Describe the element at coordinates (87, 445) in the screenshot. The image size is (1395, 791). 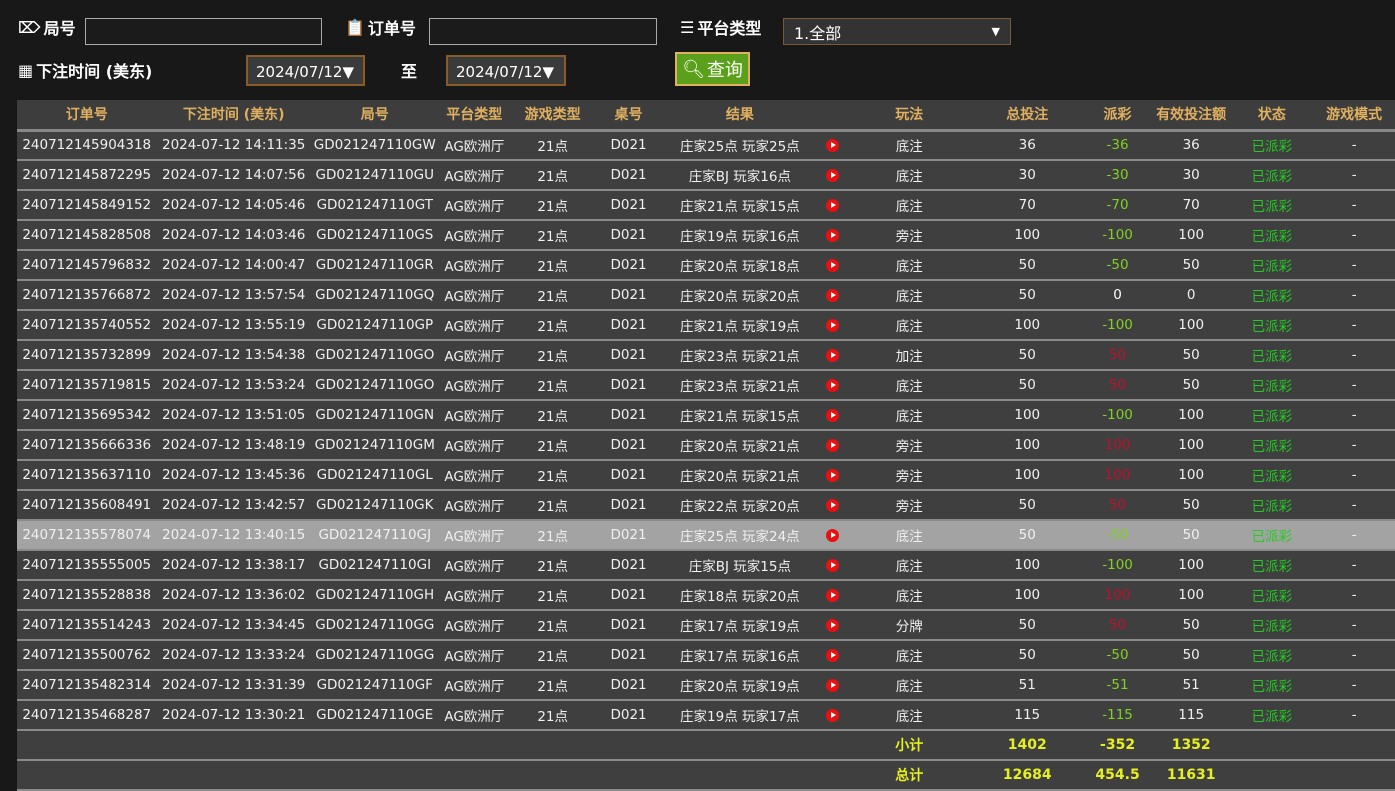
I see `order-id-cell: 240712135666336` at that location.